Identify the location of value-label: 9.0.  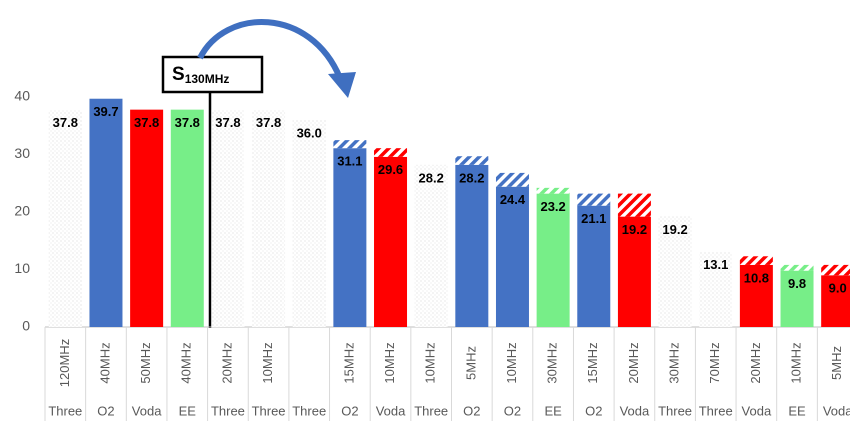
(838, 288).